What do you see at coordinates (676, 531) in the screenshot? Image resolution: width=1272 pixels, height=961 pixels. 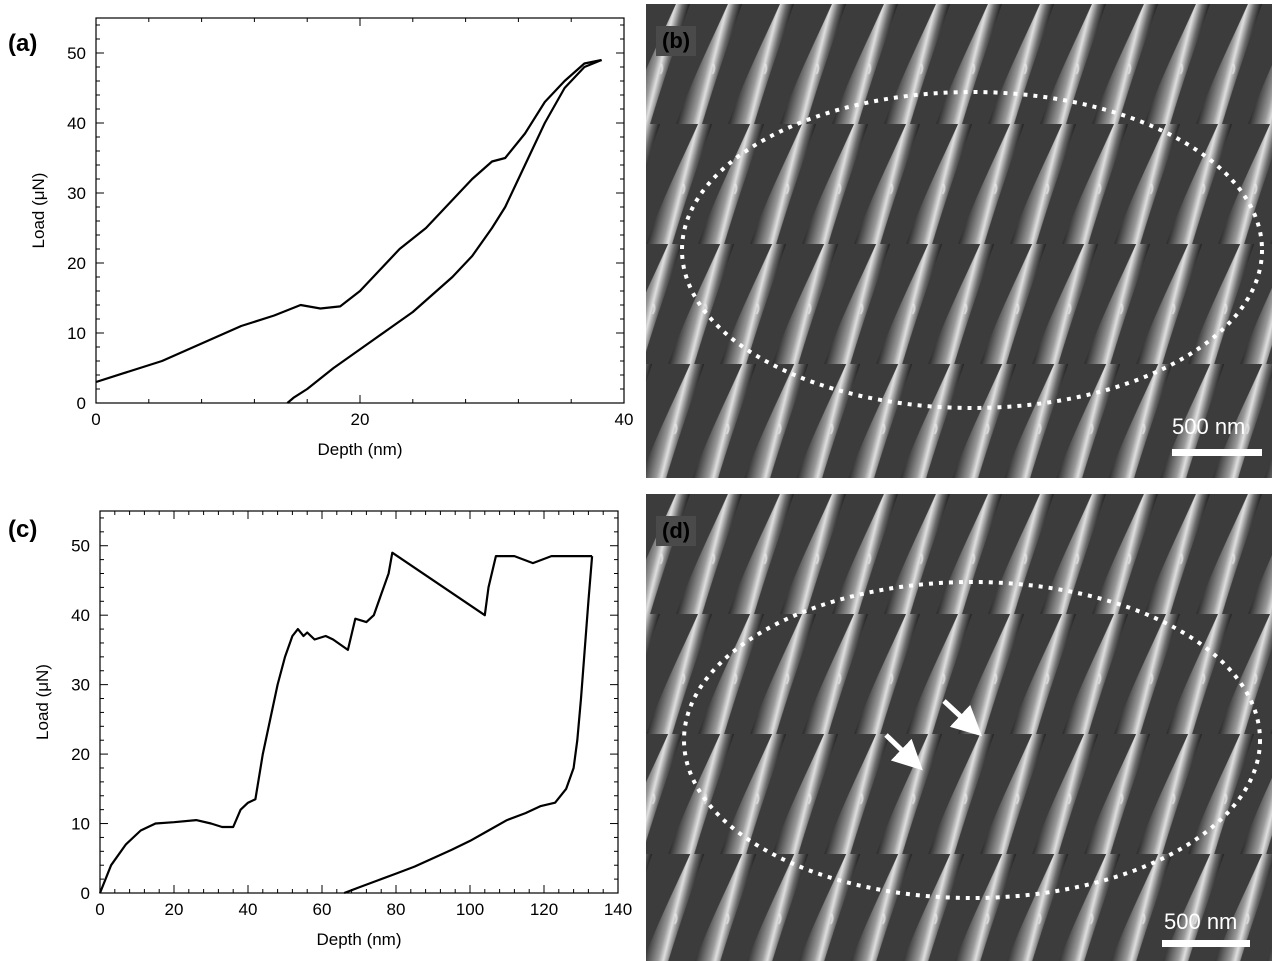 I see `sem-label-d: (d)` at bounding box center [676, 531].